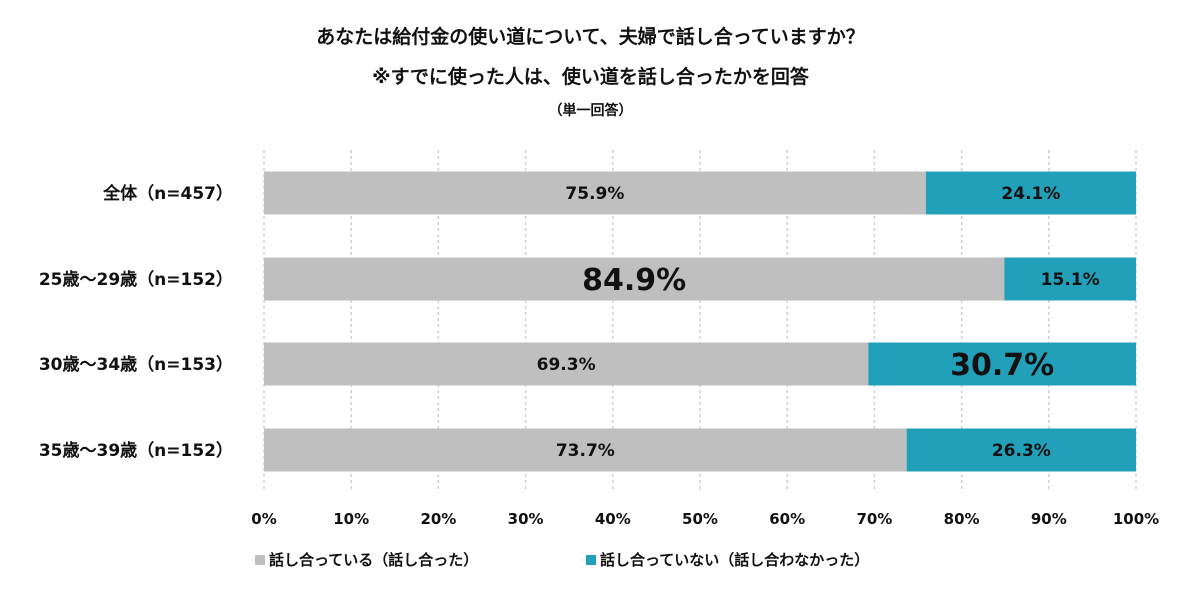 This screenshot has width=1181, height=591. What do you see at coordinates (874, 519) in the screenshot?
I see `x-tick-label: 70%` at bounding box center [874, 519].